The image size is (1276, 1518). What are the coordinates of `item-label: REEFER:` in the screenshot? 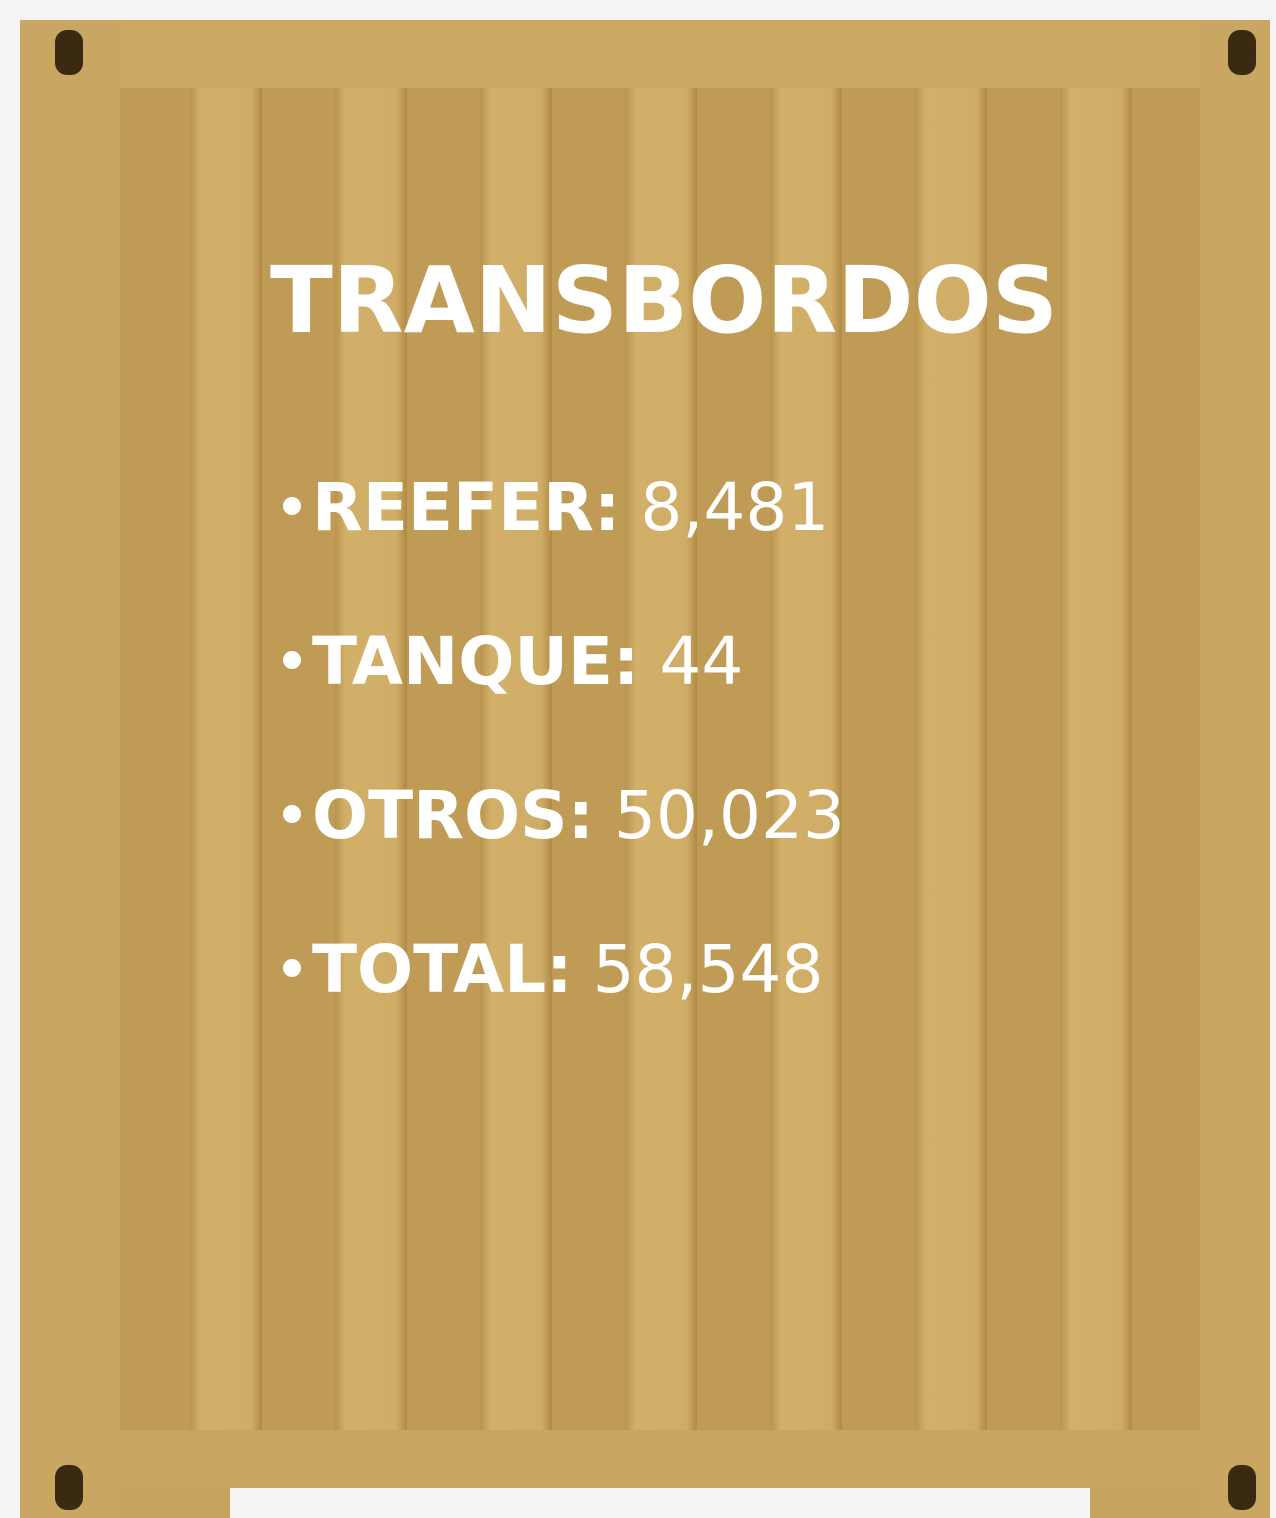 It's located at (466, 507).